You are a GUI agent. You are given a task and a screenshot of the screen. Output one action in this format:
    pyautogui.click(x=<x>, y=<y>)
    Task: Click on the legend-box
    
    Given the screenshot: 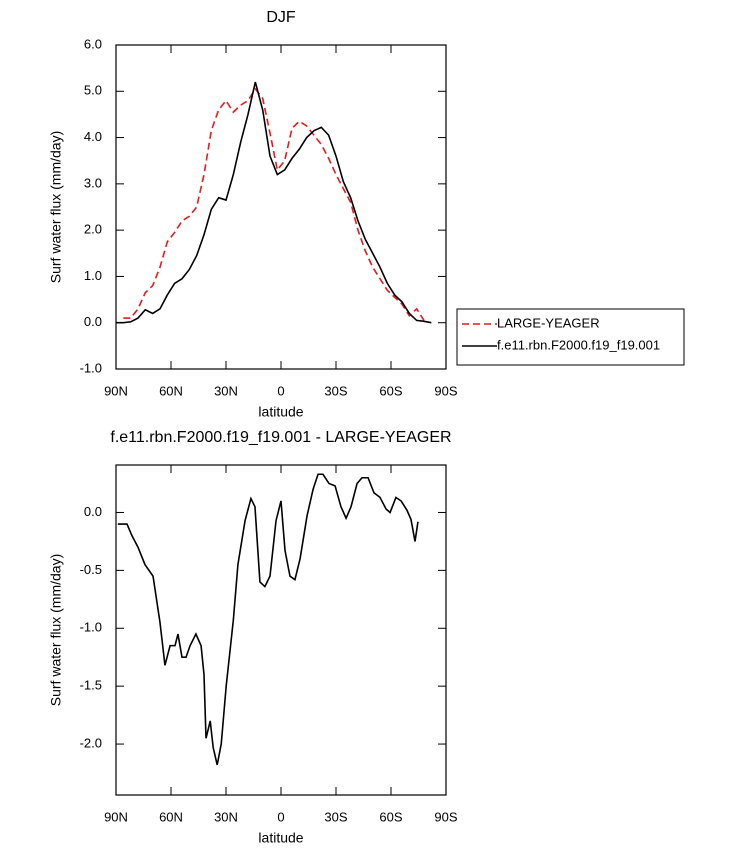 What is the action you would take?
    pyautogui.click(x=570, y=337)
    